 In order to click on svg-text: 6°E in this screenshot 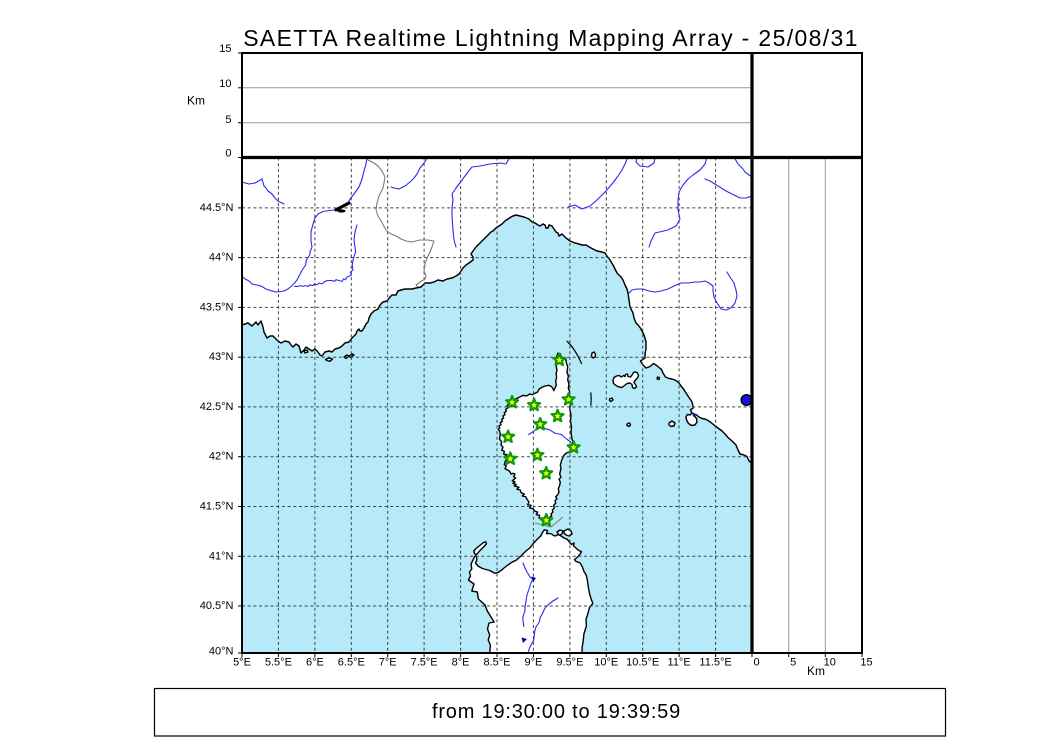, I will do `click(315, 663)`.